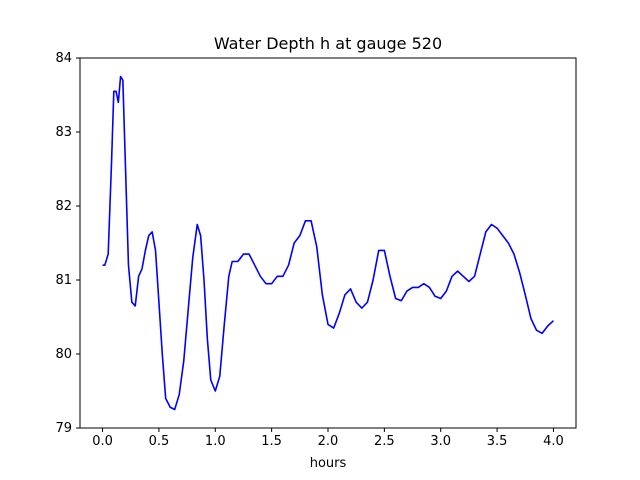 The height and width of the screenshot is (480, 640). What do you see at coordinates (384, 441) in the screenshot?
I see `x-tick-label: 2.5` at bounding box center [384, 441].